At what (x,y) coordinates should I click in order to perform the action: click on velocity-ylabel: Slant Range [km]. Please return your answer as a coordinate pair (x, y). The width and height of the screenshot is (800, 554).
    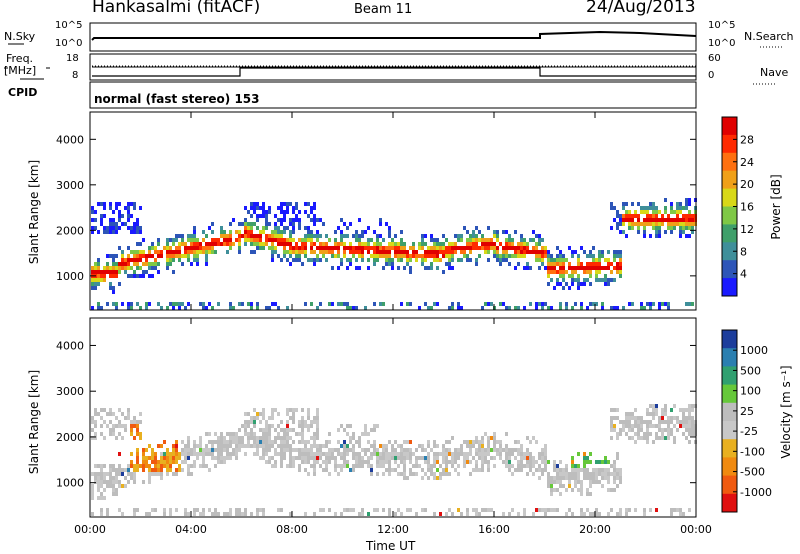
    Looking at the image, I should click on (34, 422).